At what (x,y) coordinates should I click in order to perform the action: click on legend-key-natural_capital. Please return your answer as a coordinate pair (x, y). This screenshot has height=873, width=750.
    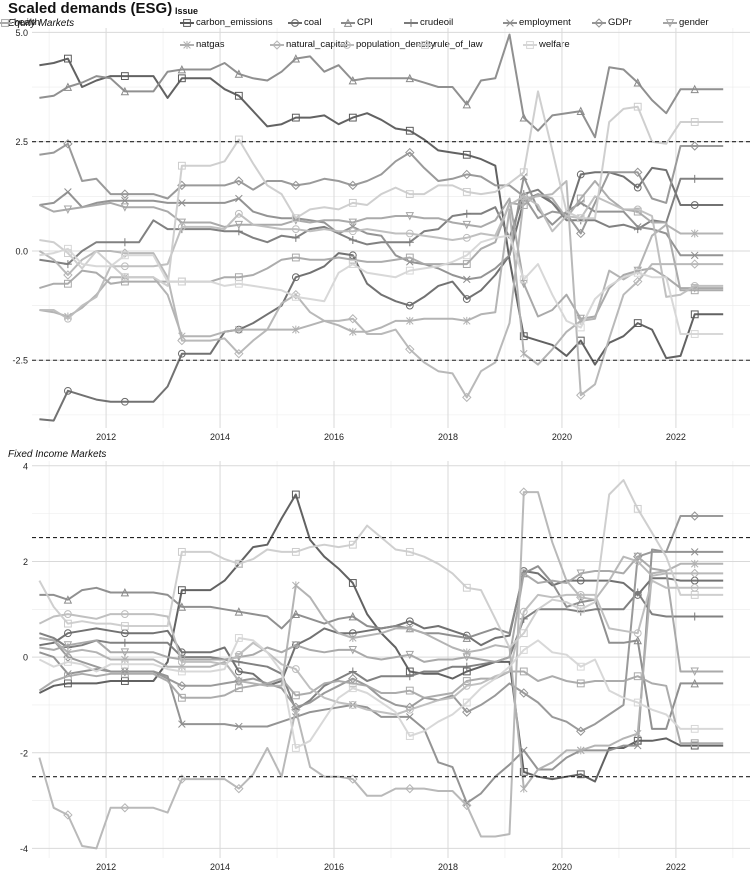
    Looking at the image, I should click on (277, 45).